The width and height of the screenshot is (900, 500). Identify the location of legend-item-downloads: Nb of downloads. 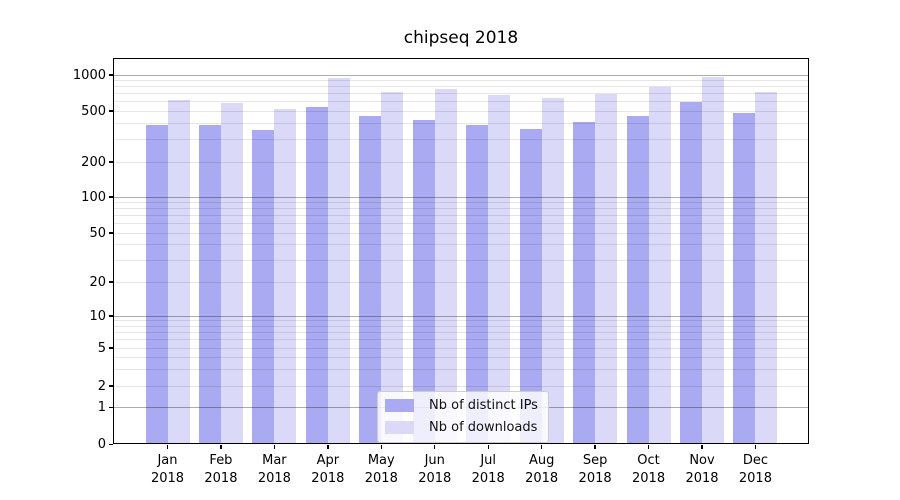
(461, 427).